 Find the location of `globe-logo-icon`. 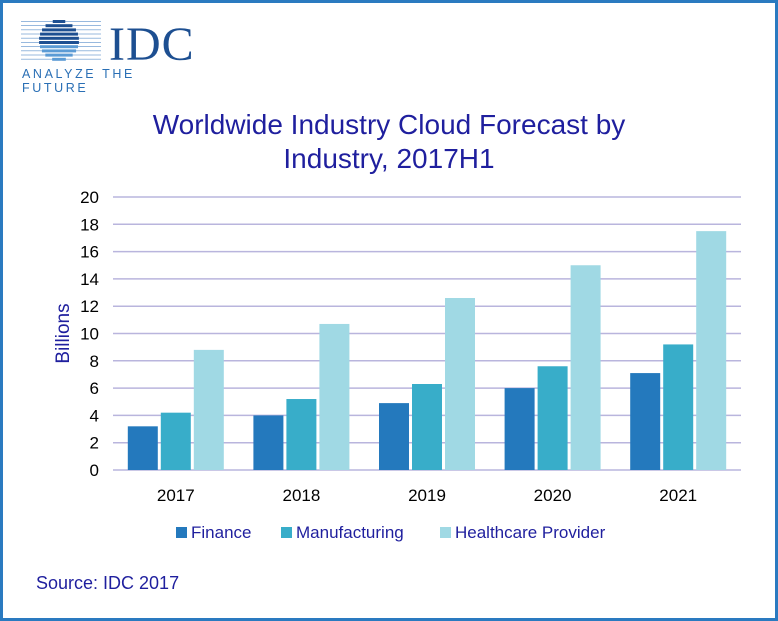

globe-logo-icon is located at coordinates (61, 40).